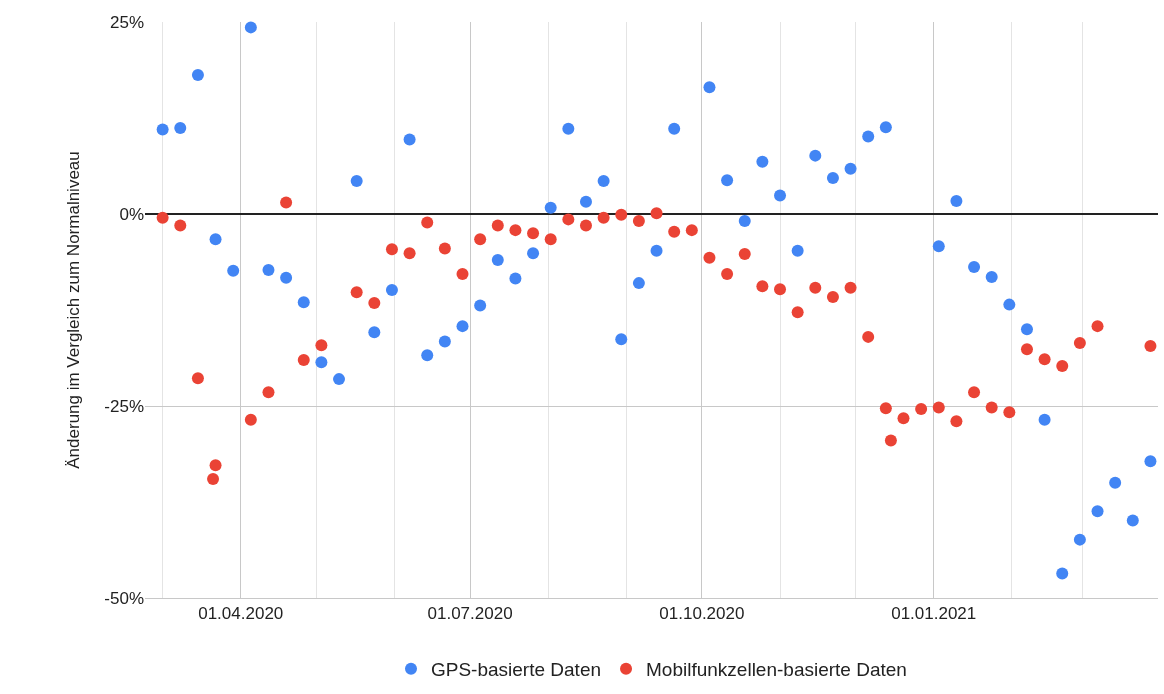 This screenshot has height=694, width=1164. Describe the element at coordinates (124, 406) in the screenshot. I see `y-tick-label: -25%` at that location.